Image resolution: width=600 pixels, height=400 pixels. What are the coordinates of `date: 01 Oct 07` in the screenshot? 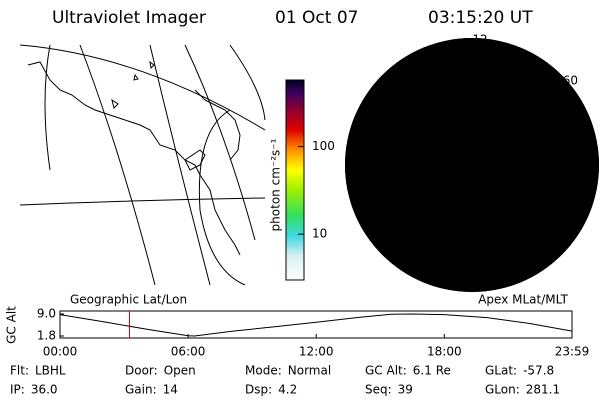 It's located at (316, 18).